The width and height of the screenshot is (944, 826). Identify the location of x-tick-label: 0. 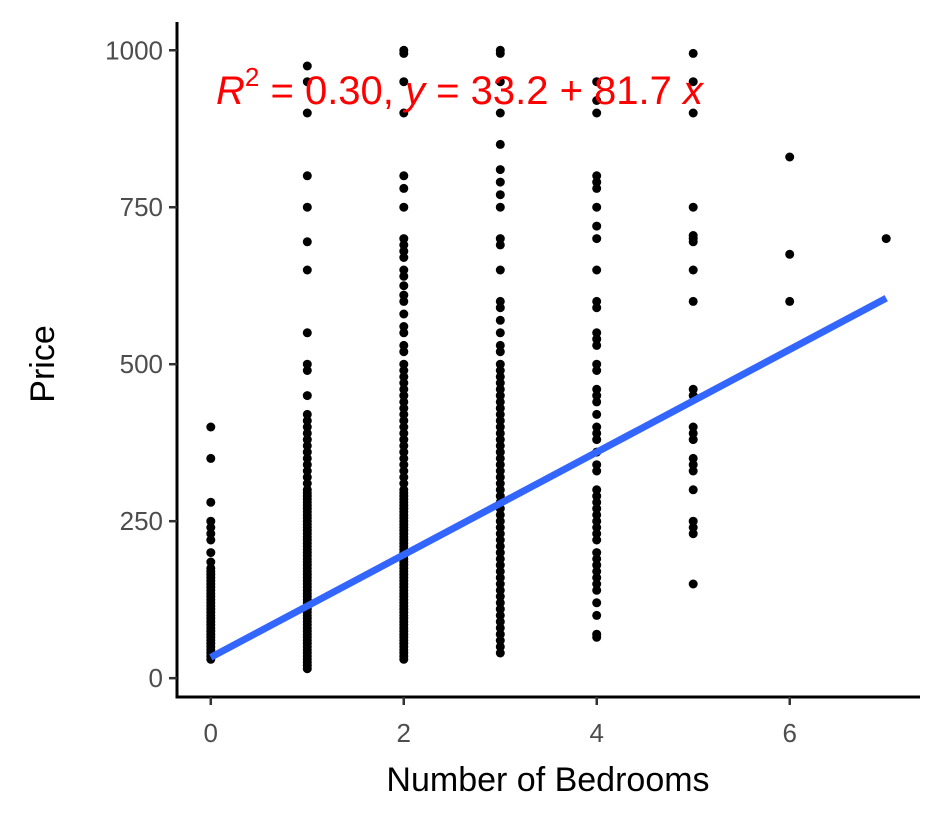
(211, 733).